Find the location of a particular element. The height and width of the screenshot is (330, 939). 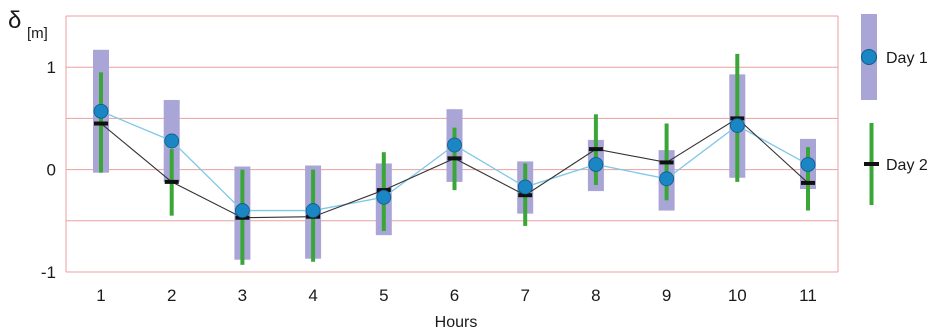

y-tick-label: -1 is located at coordinates (48, 272).